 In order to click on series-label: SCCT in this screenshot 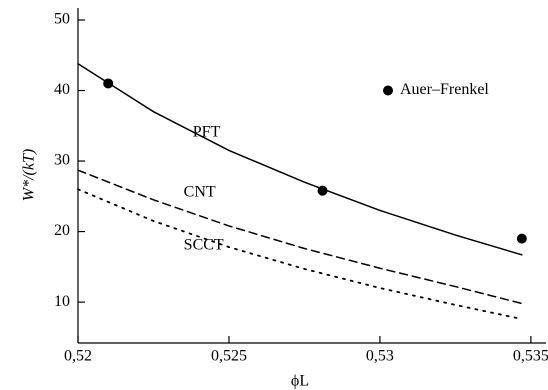, I will do `click(204, 244)`.